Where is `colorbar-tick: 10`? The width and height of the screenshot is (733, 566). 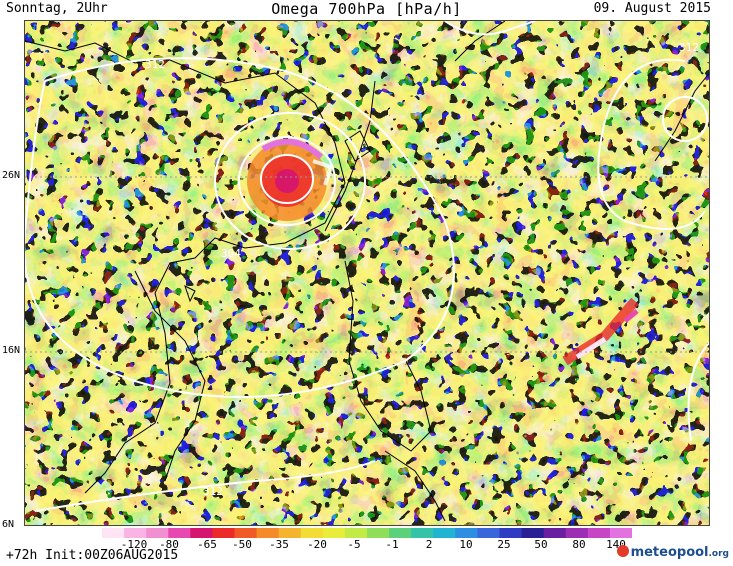
colorbar-tick: 10 is located at coordinates (466, 544).